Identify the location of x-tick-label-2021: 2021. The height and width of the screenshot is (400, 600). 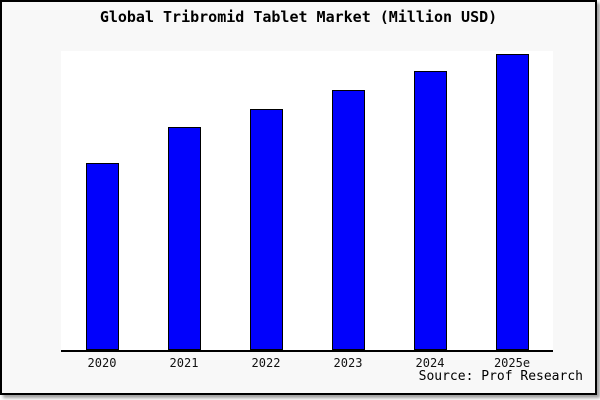
(184, 363).